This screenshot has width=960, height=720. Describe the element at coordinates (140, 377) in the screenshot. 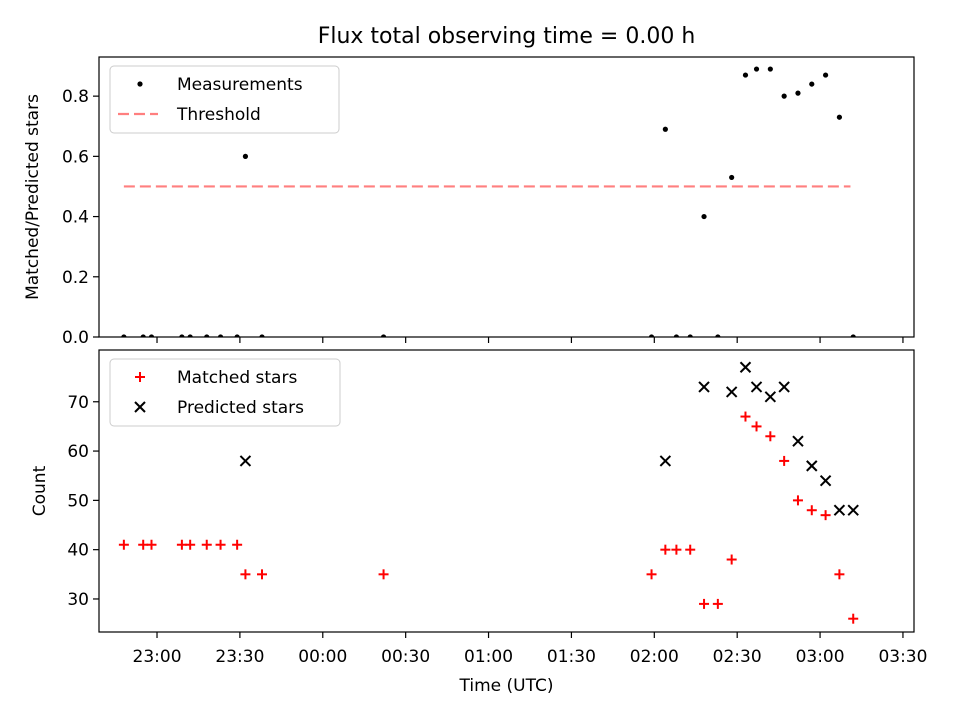

I see `legend-matched-swatch` at that location.